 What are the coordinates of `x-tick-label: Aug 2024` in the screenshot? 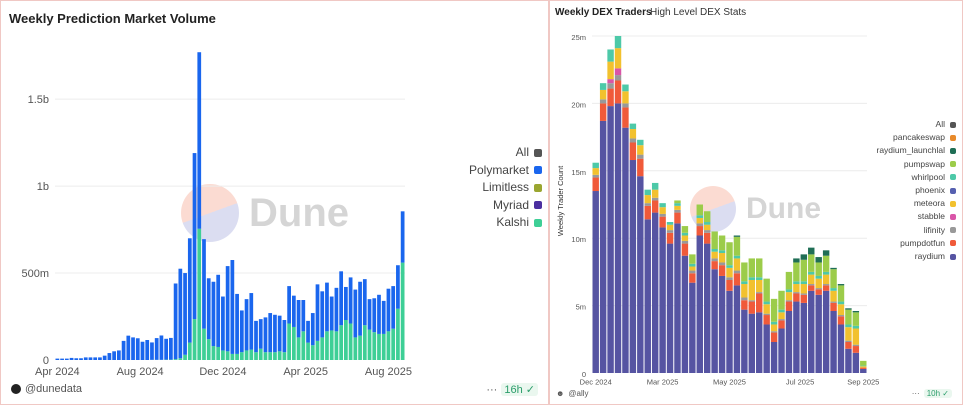 It's located at (140, 372).